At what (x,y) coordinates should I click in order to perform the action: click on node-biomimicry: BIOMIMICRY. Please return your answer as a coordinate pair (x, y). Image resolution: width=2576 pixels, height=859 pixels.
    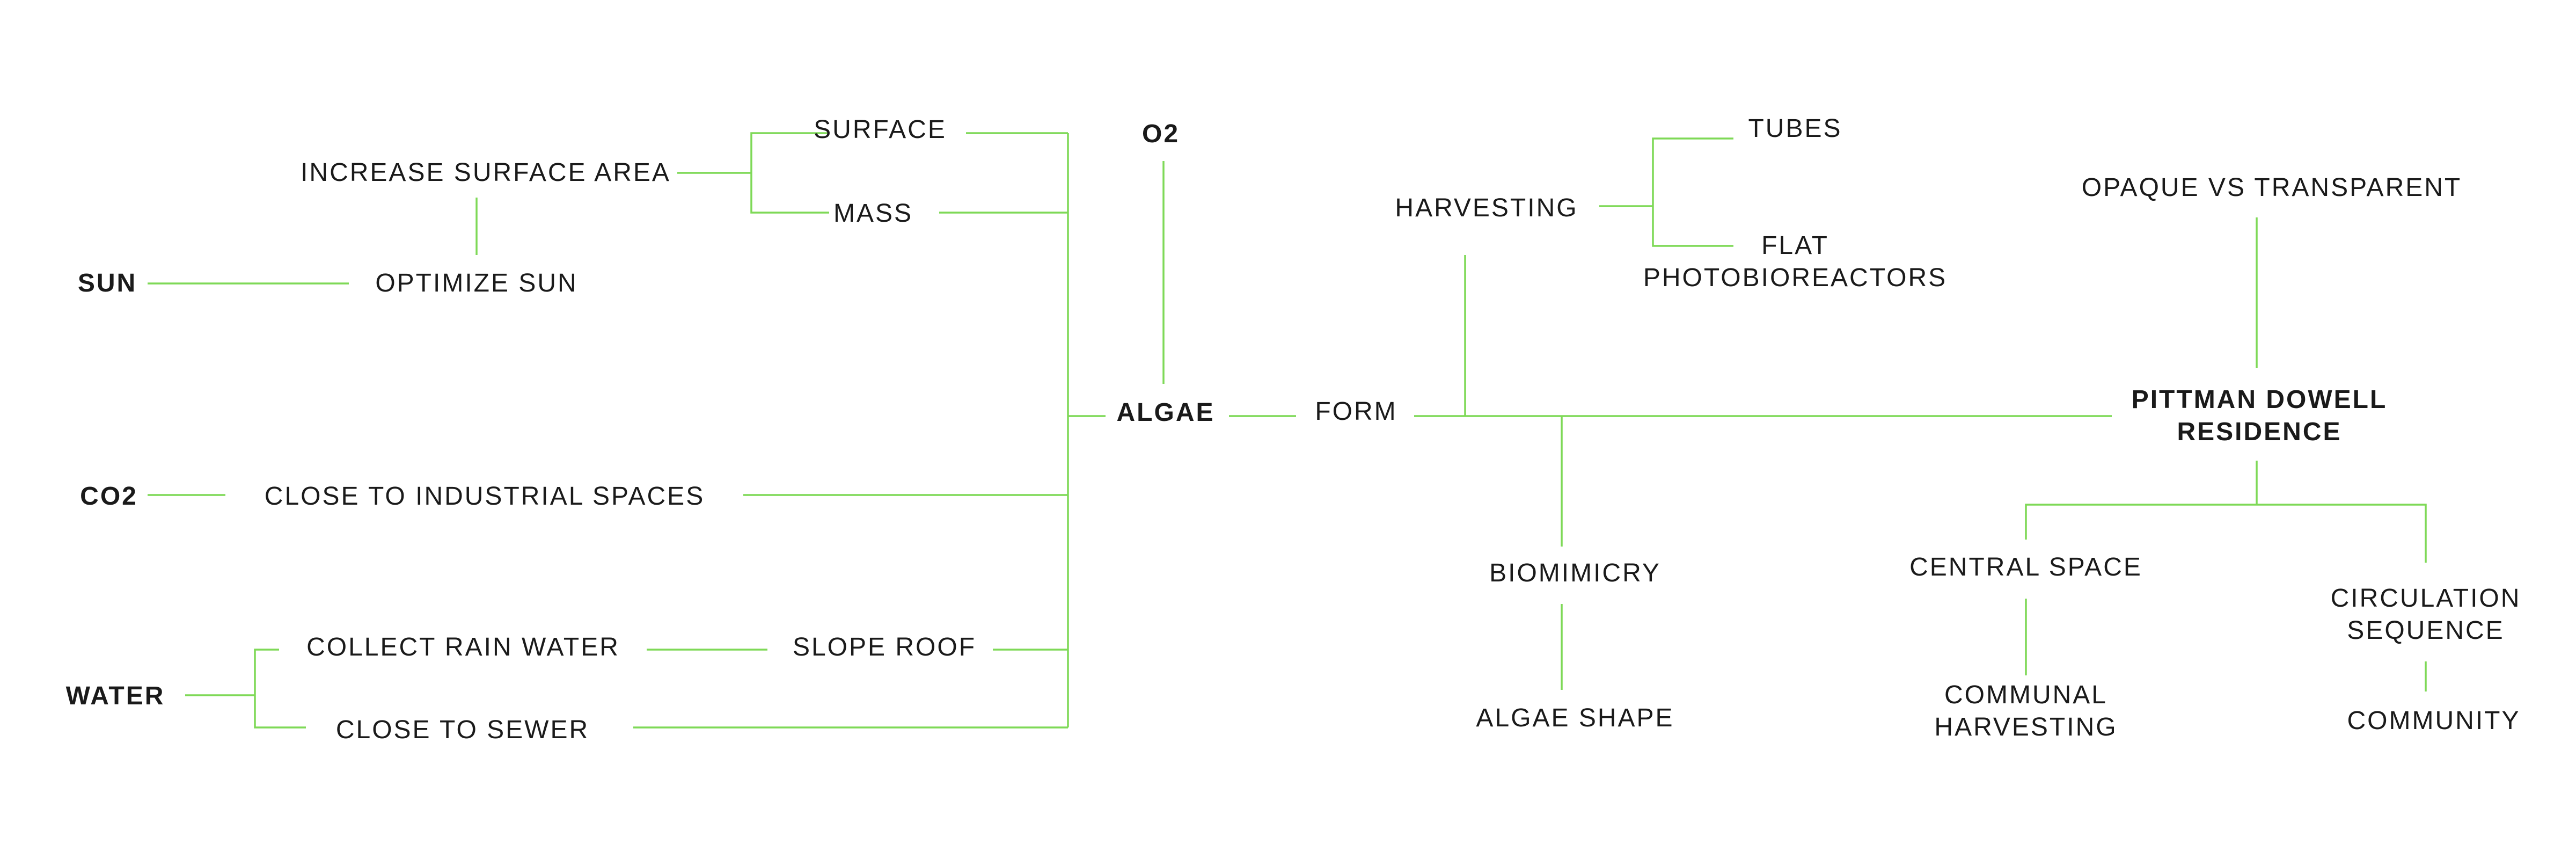
    Looking at the image, I should click on (1575, 573).